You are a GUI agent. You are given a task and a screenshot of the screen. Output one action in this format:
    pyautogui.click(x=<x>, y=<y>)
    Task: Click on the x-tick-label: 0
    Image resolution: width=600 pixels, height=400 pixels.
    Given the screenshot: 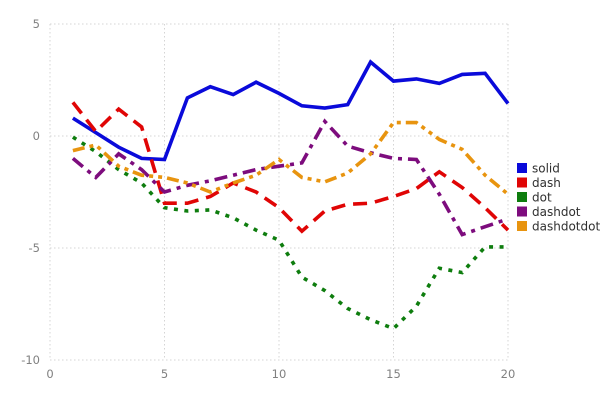 What is the action you would take?
    pyautogui.click(x=49, y=374)
    